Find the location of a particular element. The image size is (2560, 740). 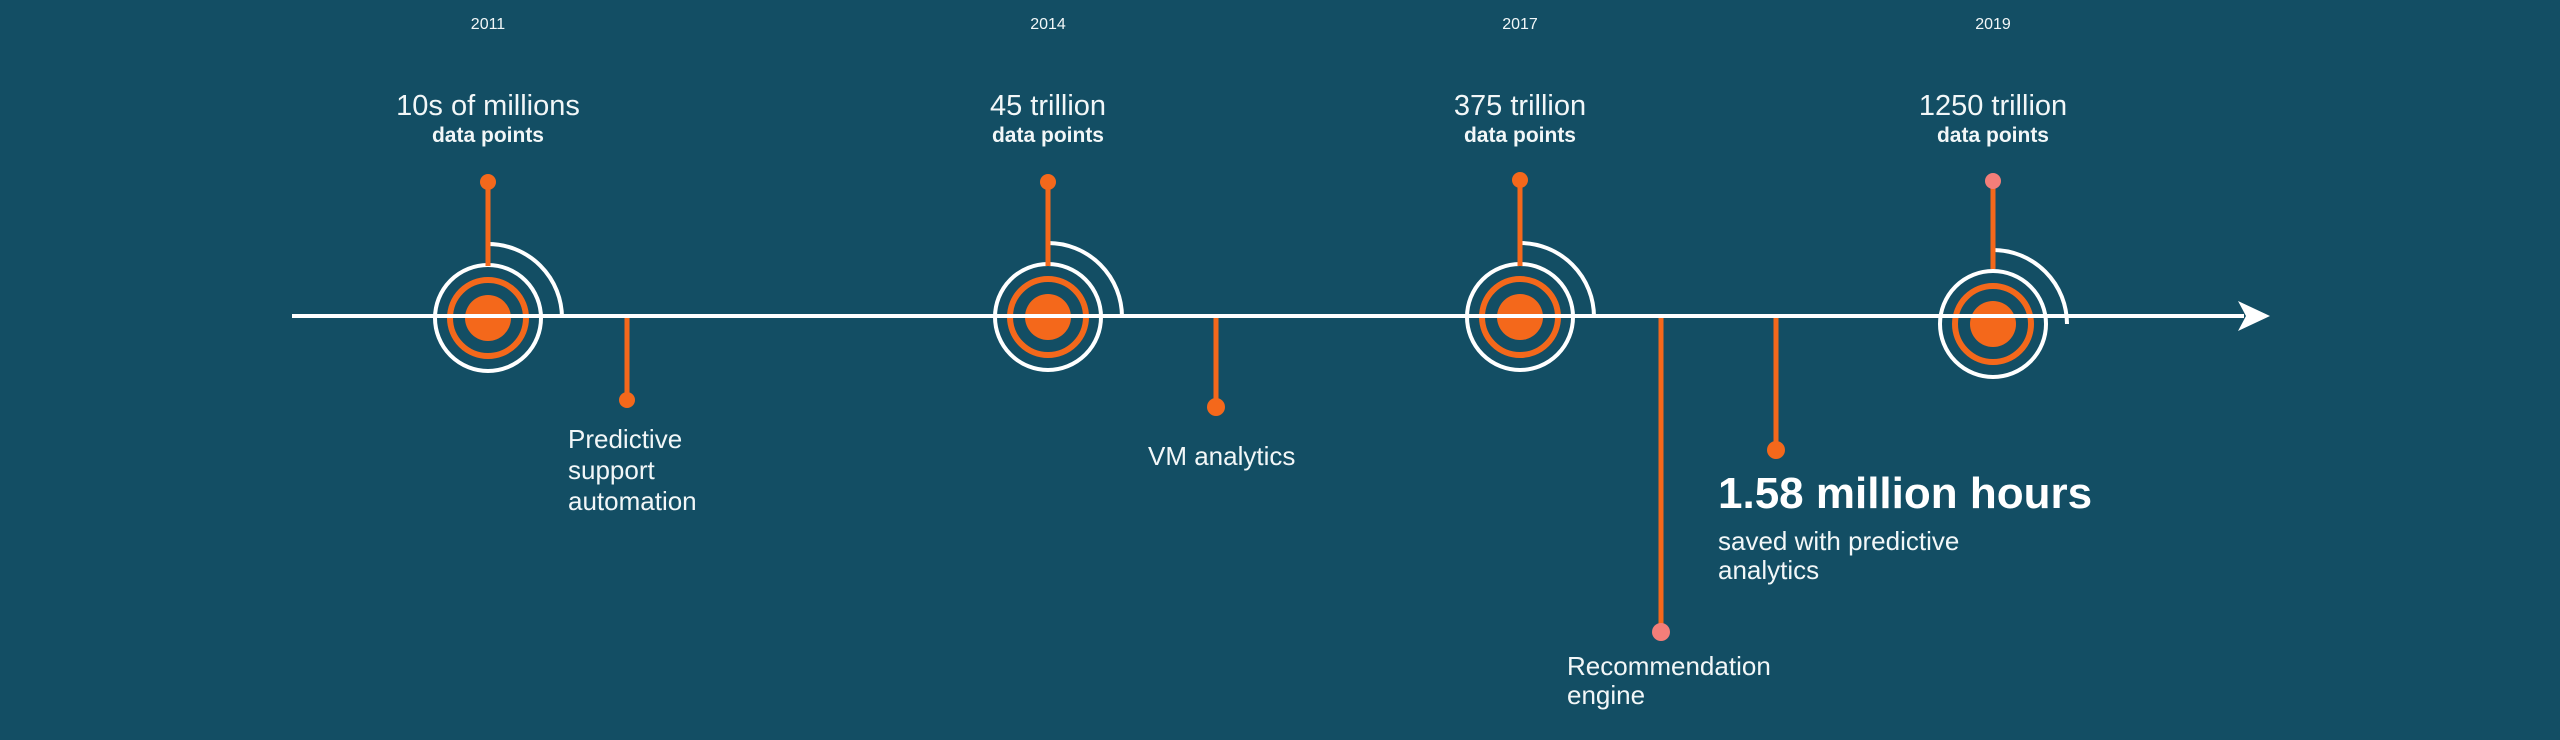

annotation-hours-saved-headline: 1.58 million hours is located at coordinates (1905, 493).